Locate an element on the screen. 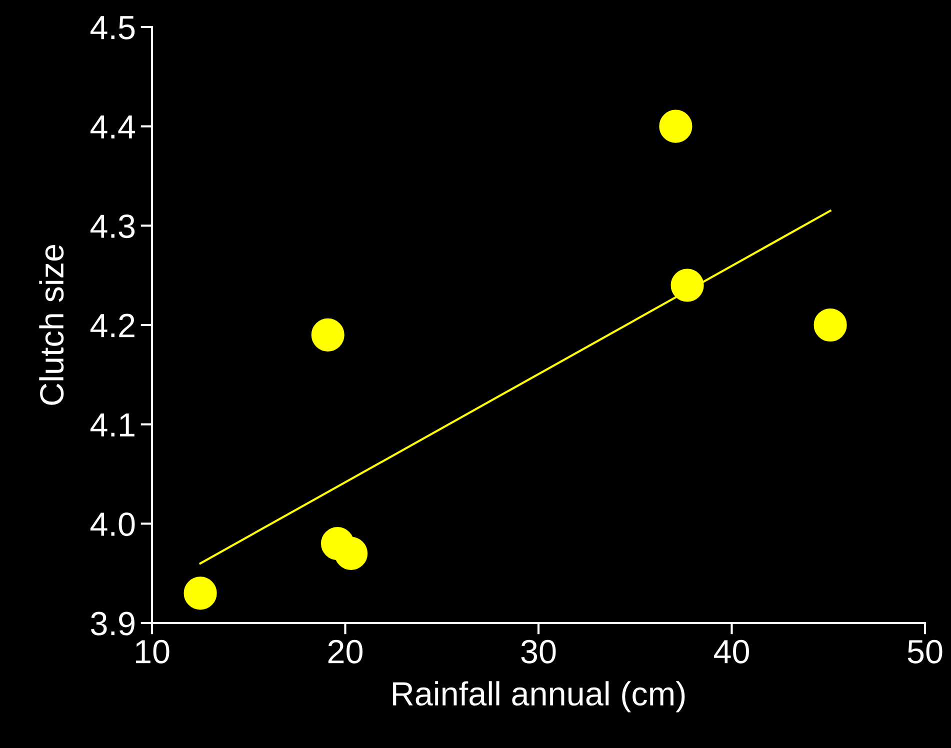 Image resolution: width=951 pixels, height=748 pixels. y-tick-label: 4.3 is located at coordinates (112, 226).